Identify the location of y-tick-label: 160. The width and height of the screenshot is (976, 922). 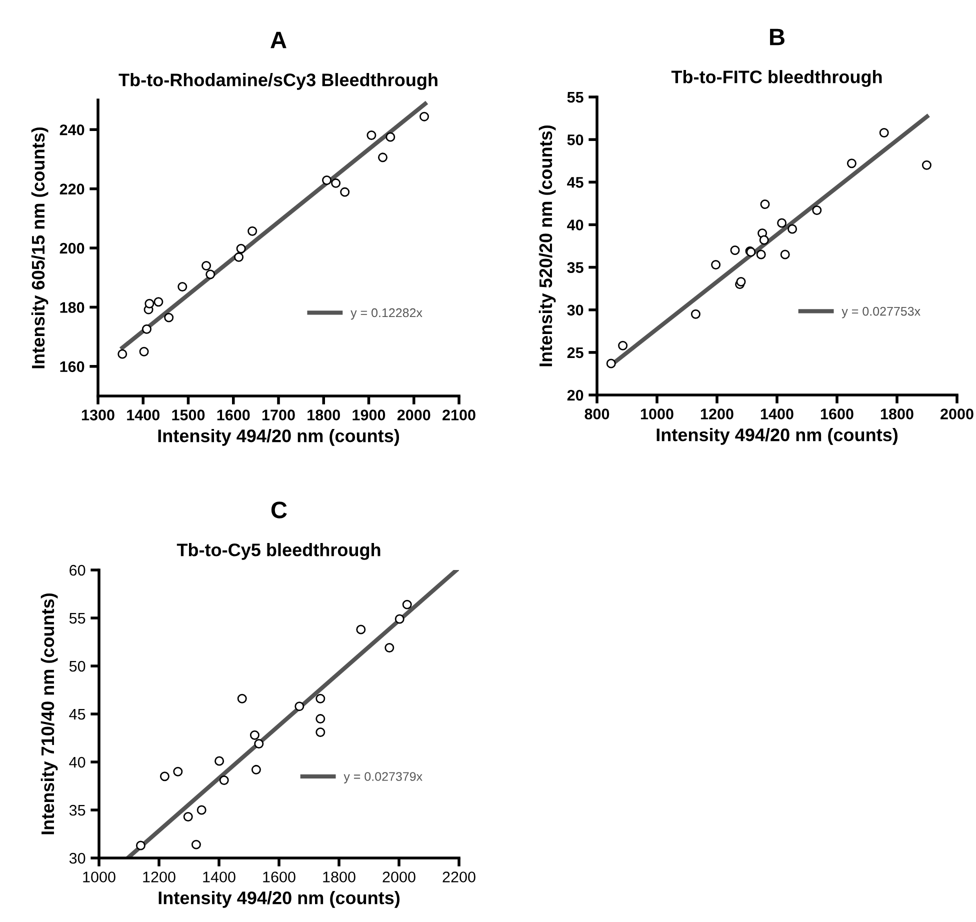
(72, 366).